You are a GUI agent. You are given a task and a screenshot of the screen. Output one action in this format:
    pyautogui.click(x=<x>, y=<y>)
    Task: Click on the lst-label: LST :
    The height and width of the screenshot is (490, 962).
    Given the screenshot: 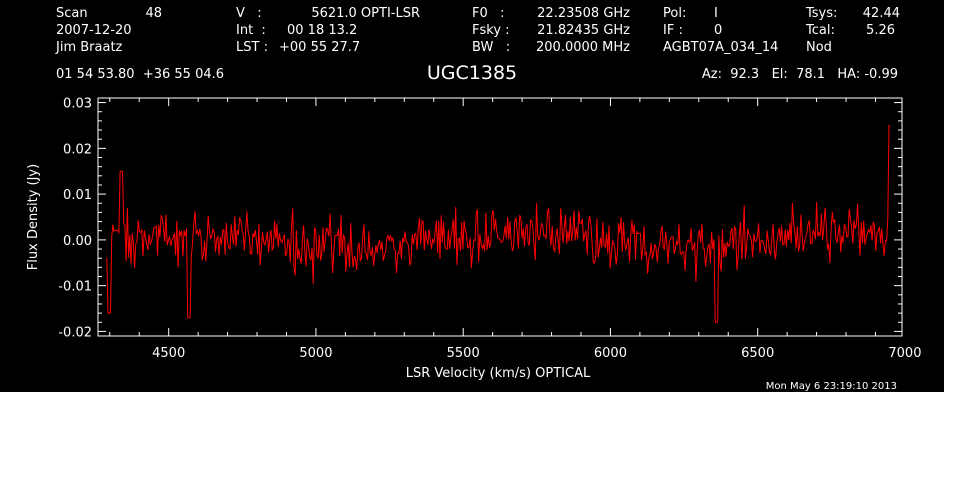 What is the action you would take?
    pyautogui.click(x=252, y=47)
    